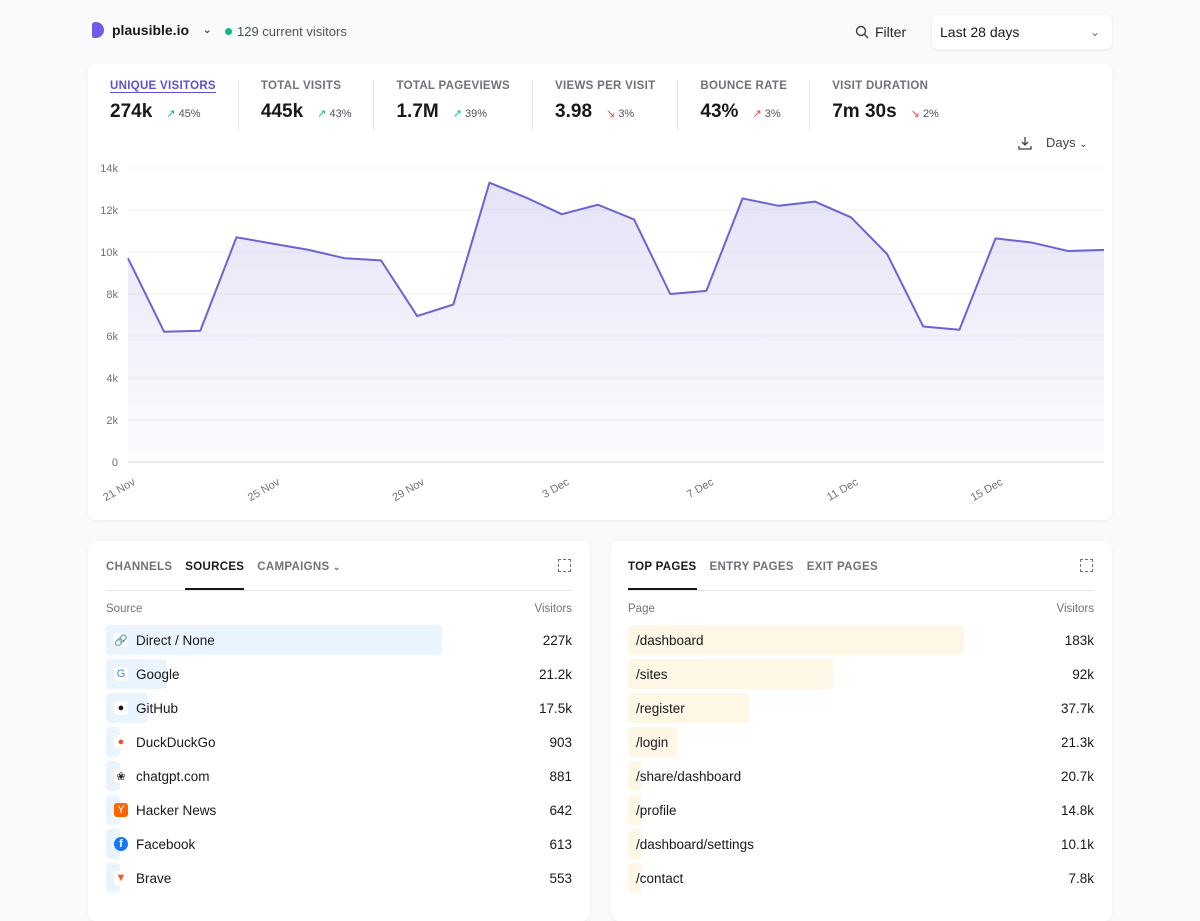  I want to click on metric-change: ↗ 39%, so click(470, 113).